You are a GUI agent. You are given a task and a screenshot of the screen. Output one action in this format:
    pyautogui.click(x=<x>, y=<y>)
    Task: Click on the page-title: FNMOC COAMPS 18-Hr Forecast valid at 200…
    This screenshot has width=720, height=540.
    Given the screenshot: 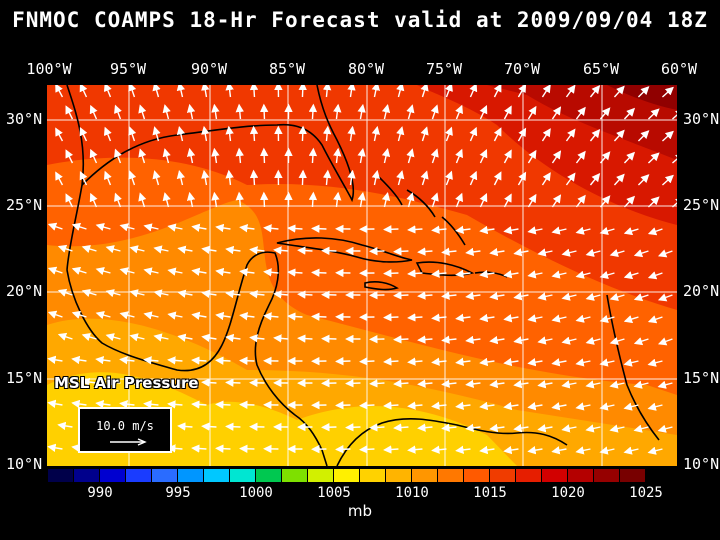 What is the action you would take?
    pyautogui.click(x=360, y=20)
    